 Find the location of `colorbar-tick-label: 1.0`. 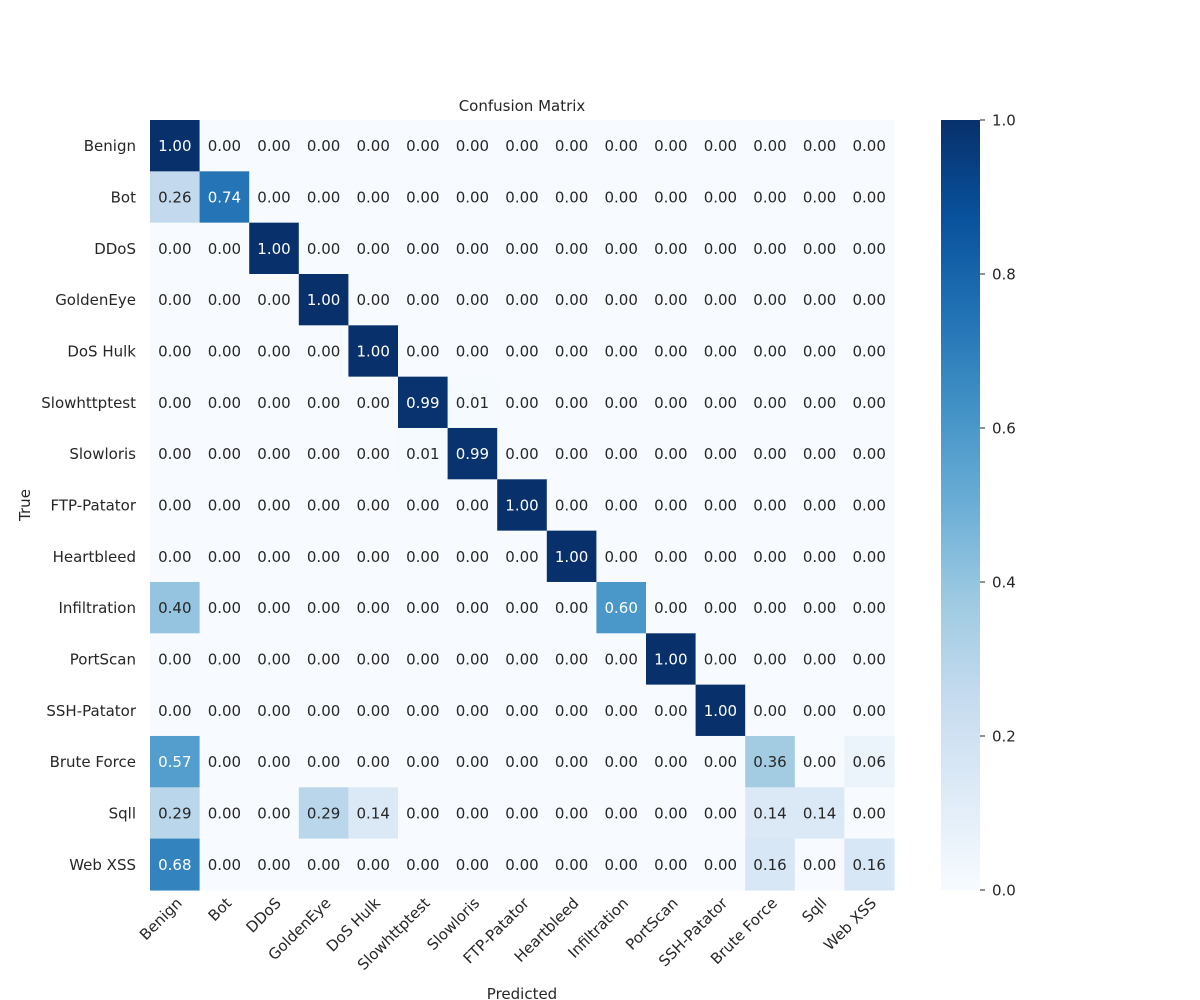

colorbar-tick-label: 1.0 is located at coordinates (1004, 121).